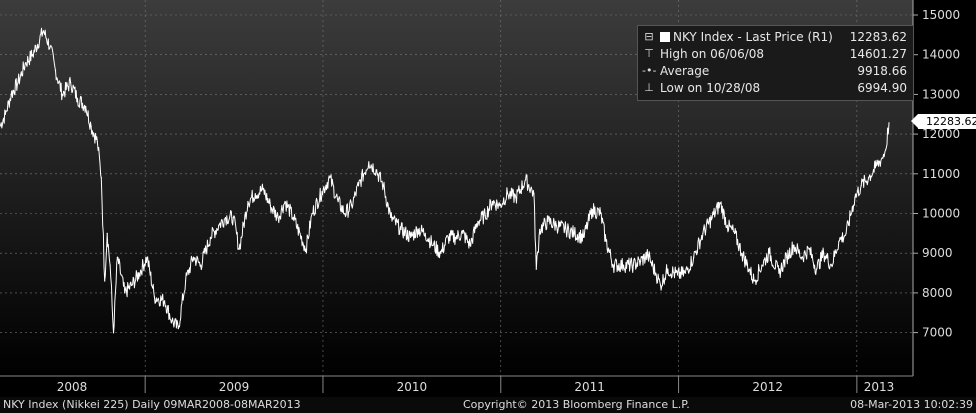 The width and height of the screenshot is (976, 413). What do you see at coordinates (941, 174) in the screenshot?
I see `y-tick-label: 11000` at bounding box center [941, 174].